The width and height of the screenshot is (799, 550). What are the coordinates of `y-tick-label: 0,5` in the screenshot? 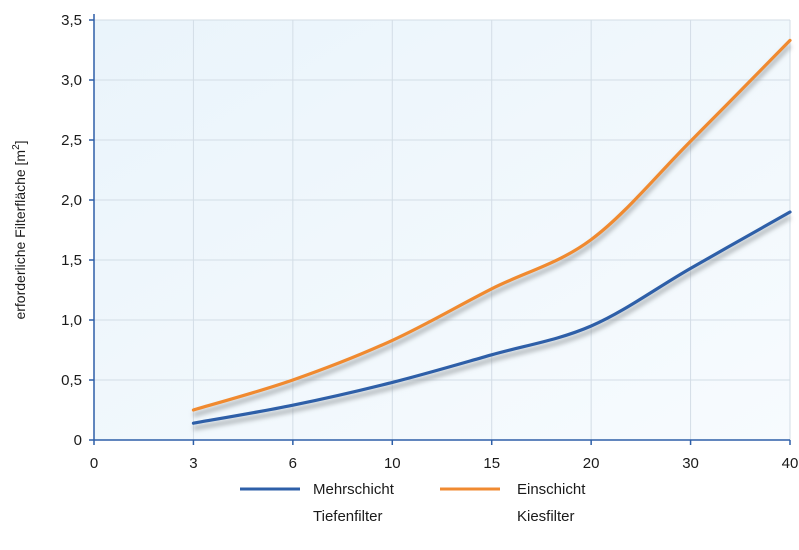 It's located at (71, 380).